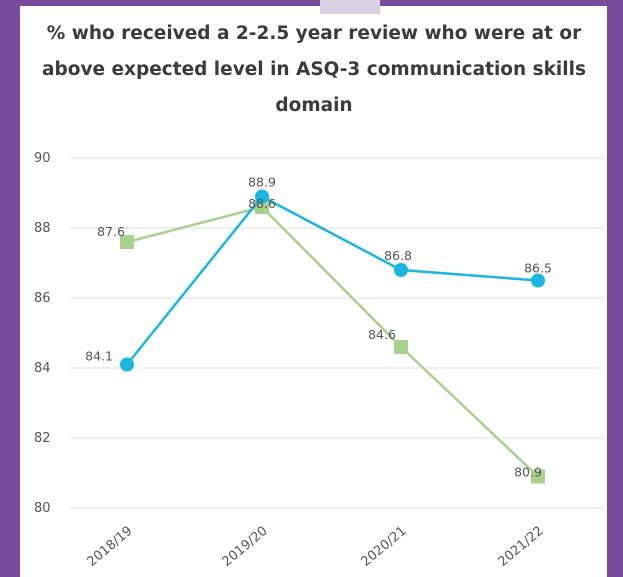 Image resolution: width=623 pixels, height=577 pixels. What do you see at coordinates (521, 547) in the screenshot?
I see `x-tick-label: 2021/22` at bounding box center [521, 547].